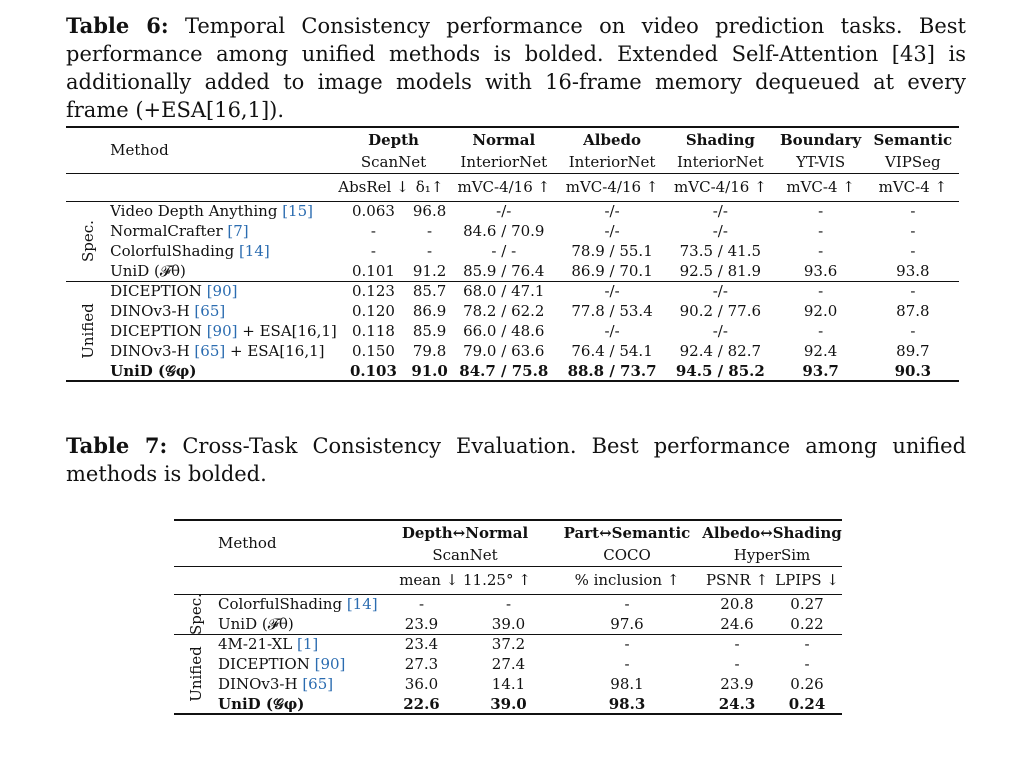  I want to click on value-cell: 0.24, so click(807, 703).